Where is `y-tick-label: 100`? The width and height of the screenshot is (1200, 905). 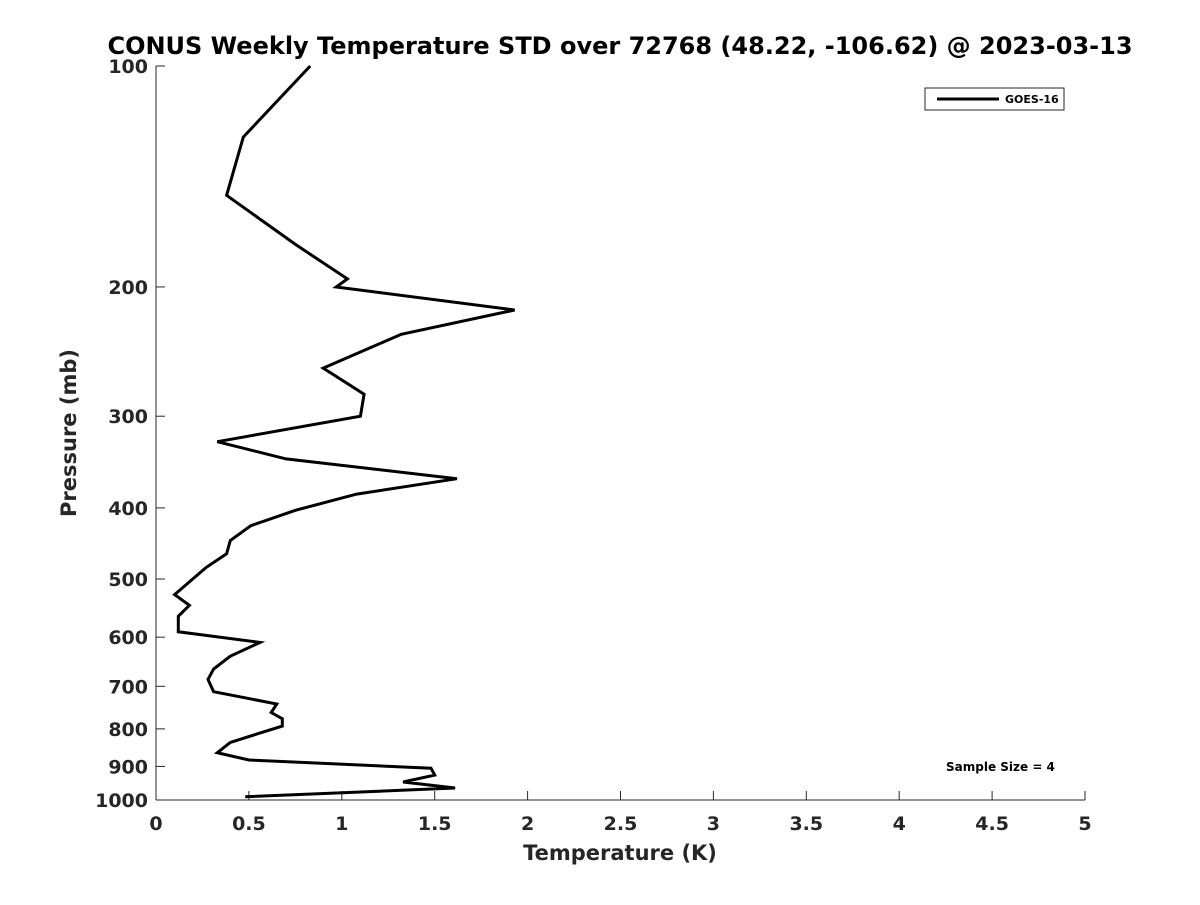 y-tick-label: 100 is located at coordinates (128, 67).